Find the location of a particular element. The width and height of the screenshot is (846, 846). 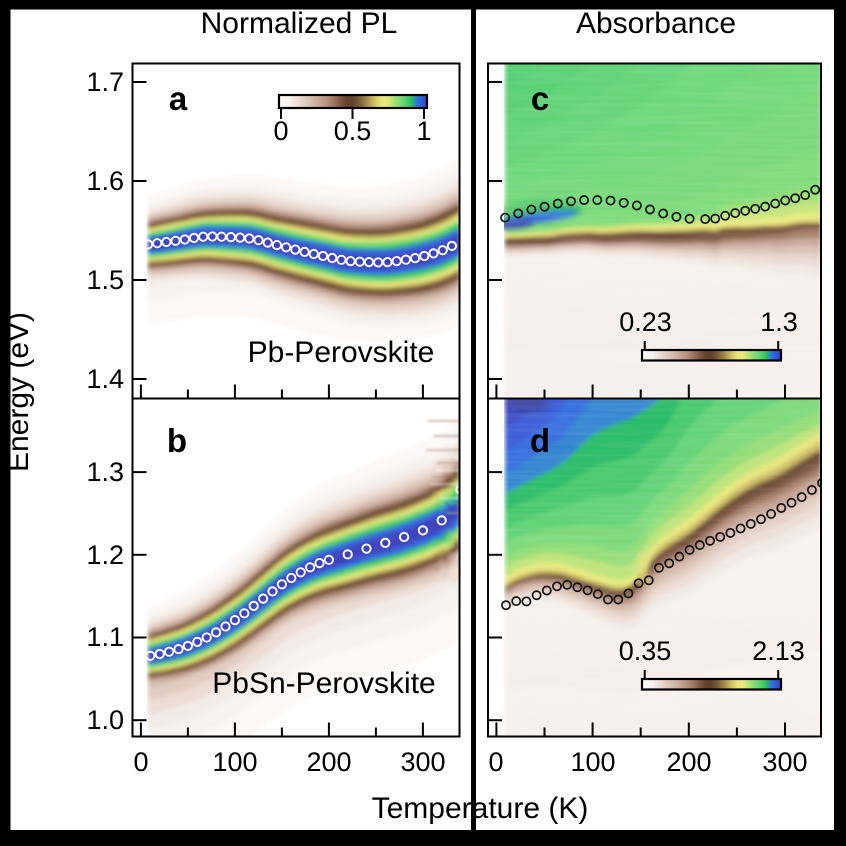

svg-text: 2.13 is located at coordinates (778, 651).